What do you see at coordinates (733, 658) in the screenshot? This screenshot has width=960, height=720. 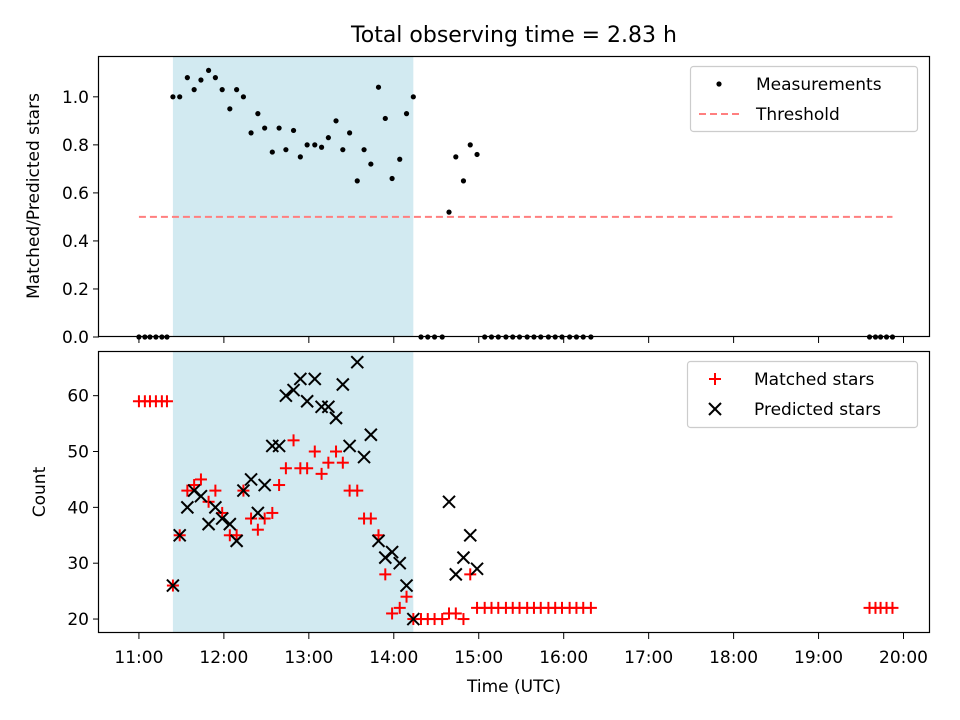 I see `x-tick-label: 18:00` at bounding box center [733, 658].